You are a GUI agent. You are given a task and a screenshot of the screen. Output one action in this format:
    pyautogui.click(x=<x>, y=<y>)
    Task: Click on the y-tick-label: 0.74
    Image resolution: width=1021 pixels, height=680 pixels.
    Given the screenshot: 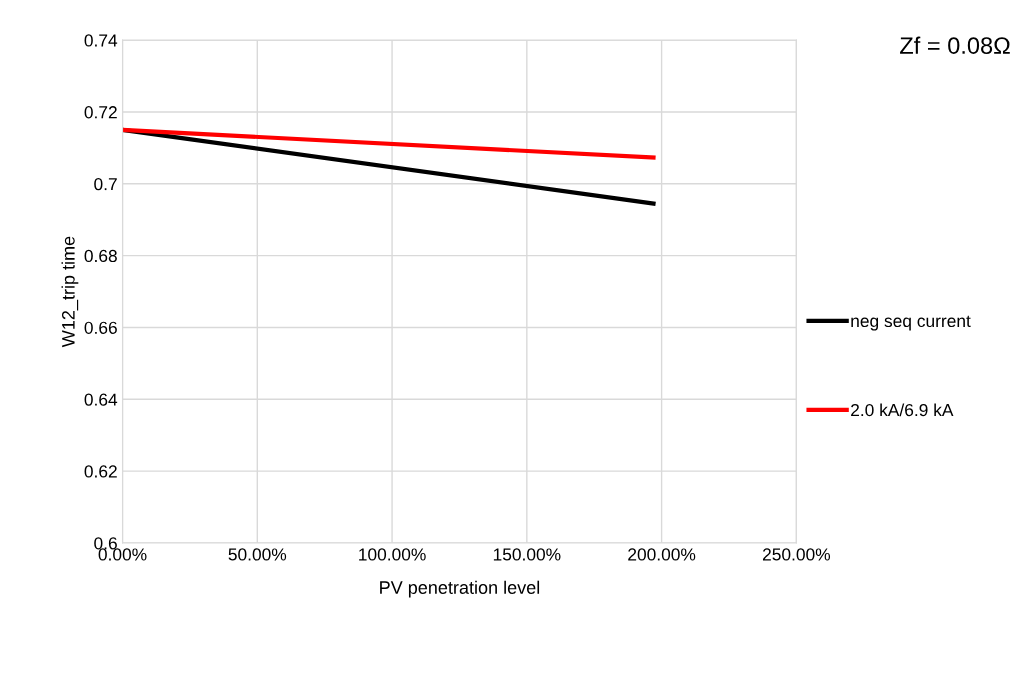 What is the action you would take?
    pyautogui.click(x=101, y=40)
    